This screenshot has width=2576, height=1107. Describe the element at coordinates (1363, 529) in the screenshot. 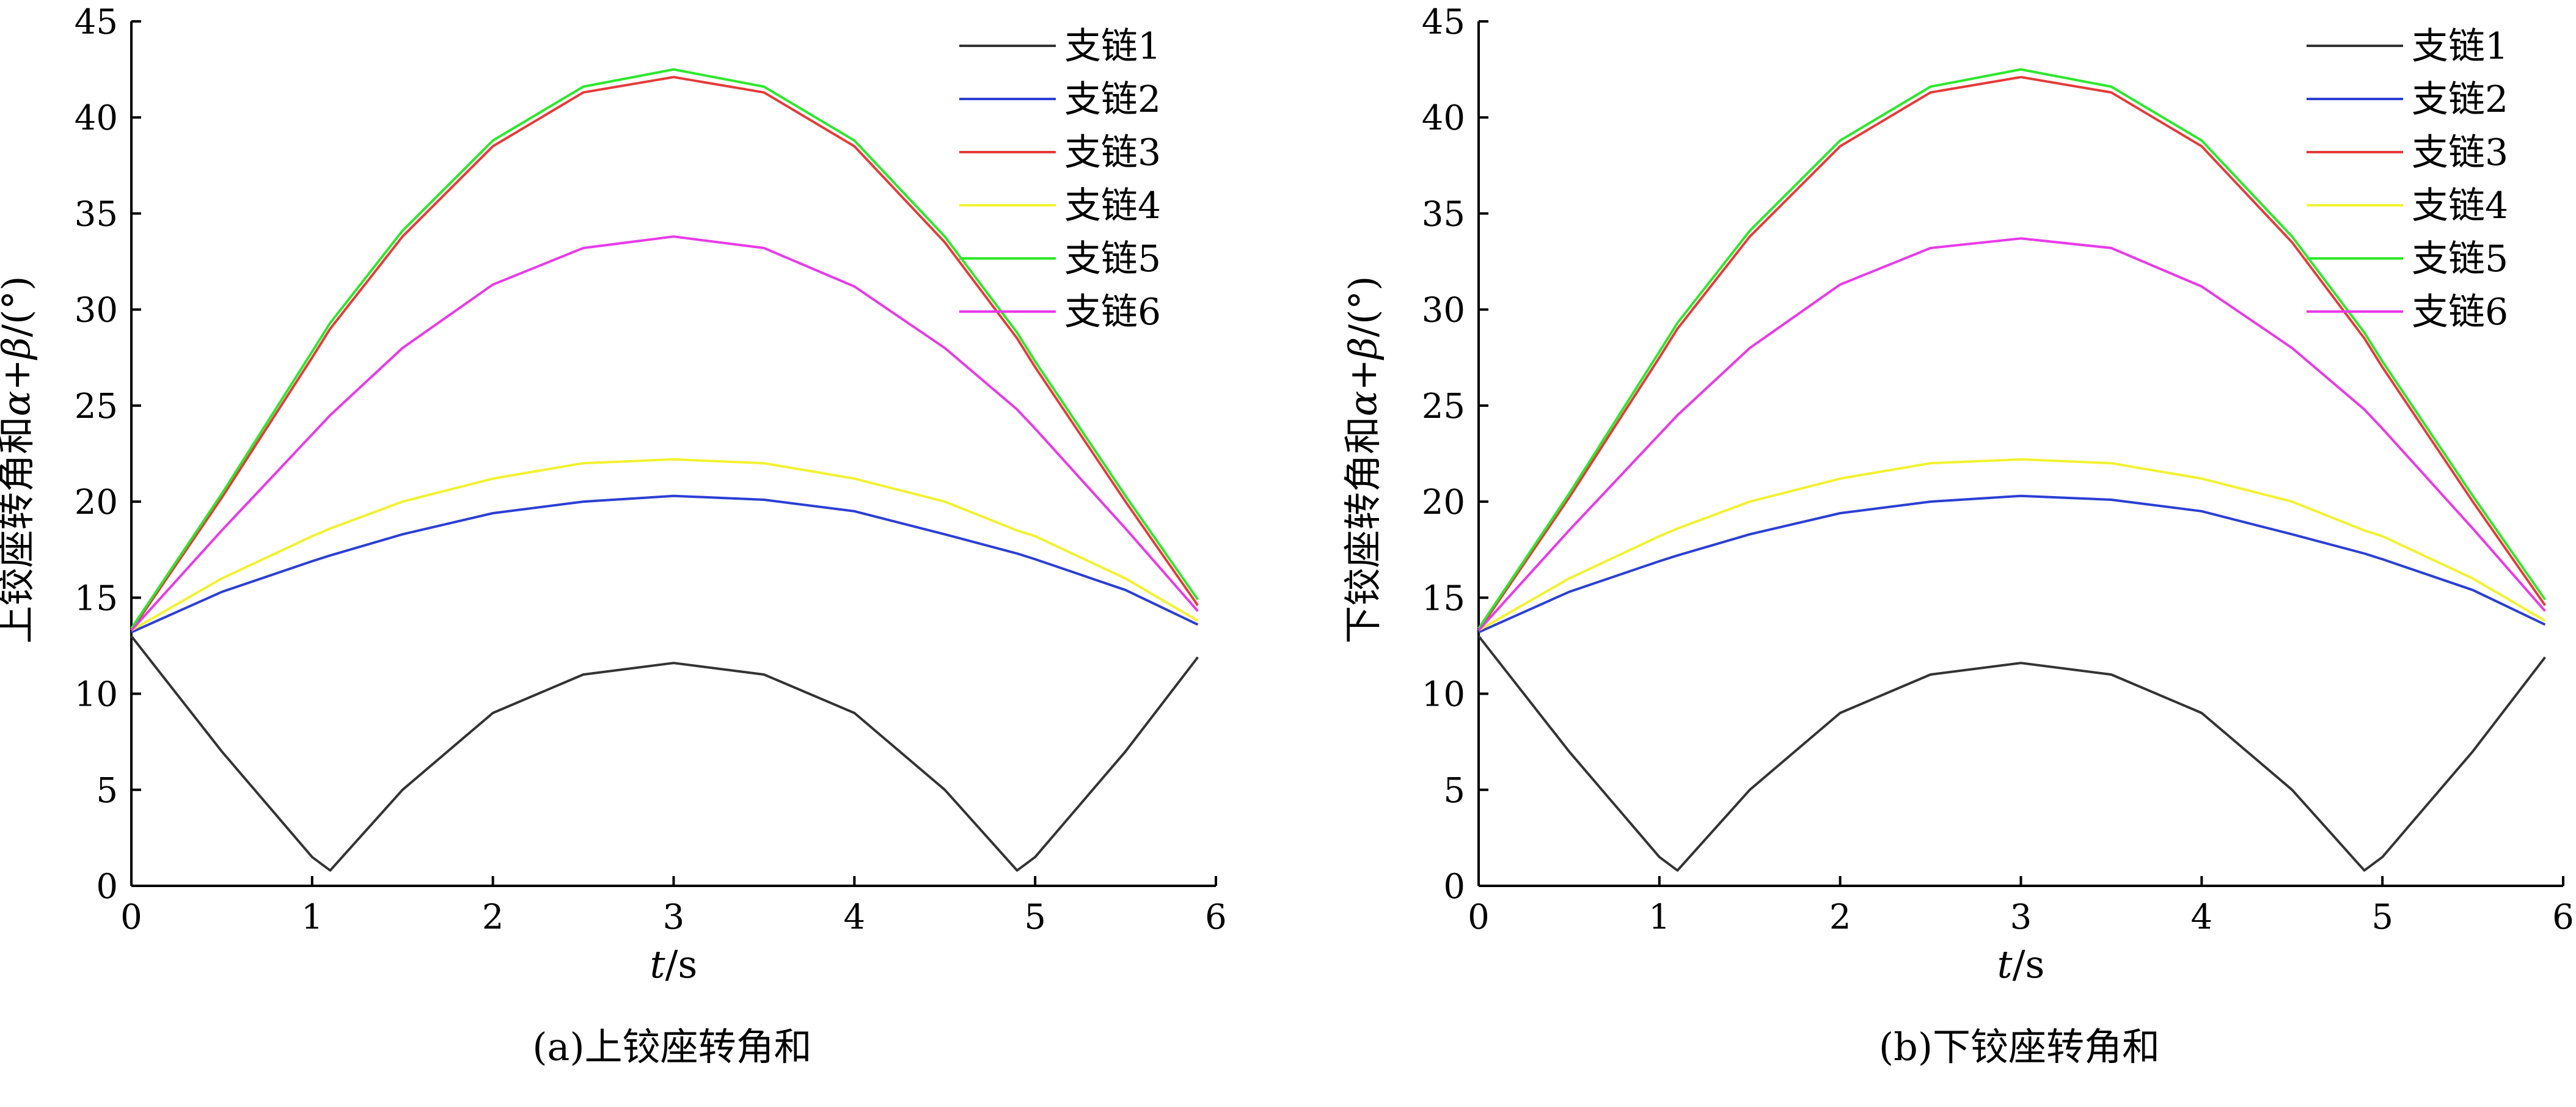

I see `y-axis-label-text: 下铰座转角和` at that location.